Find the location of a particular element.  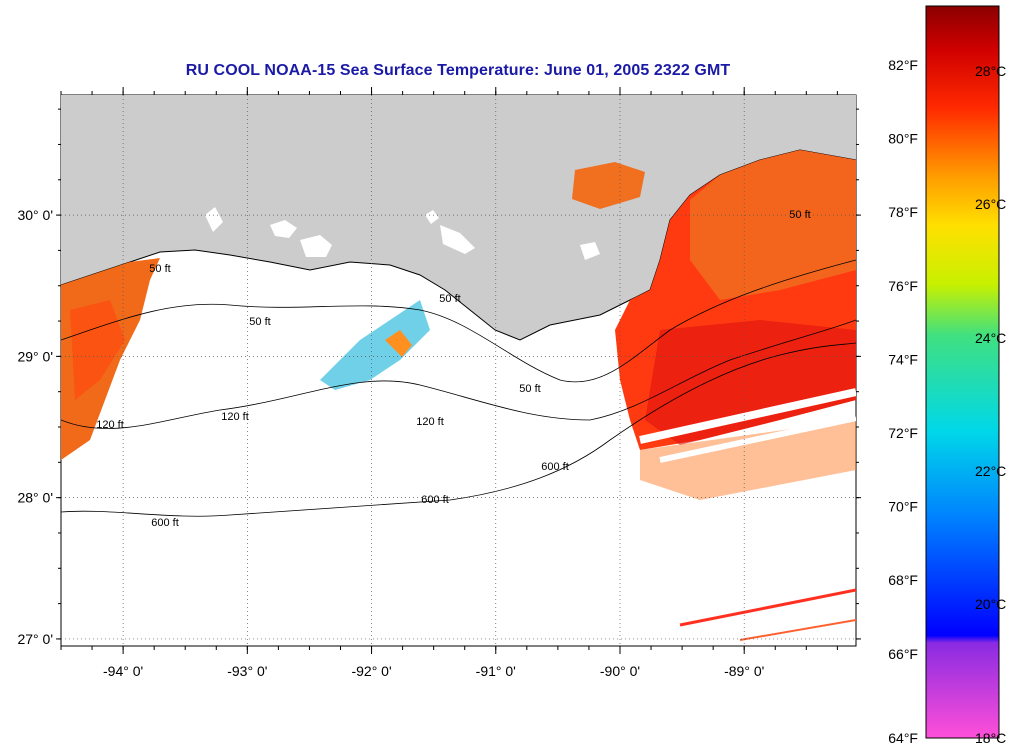

sst-island-warm is located at coordinates (608, 185).